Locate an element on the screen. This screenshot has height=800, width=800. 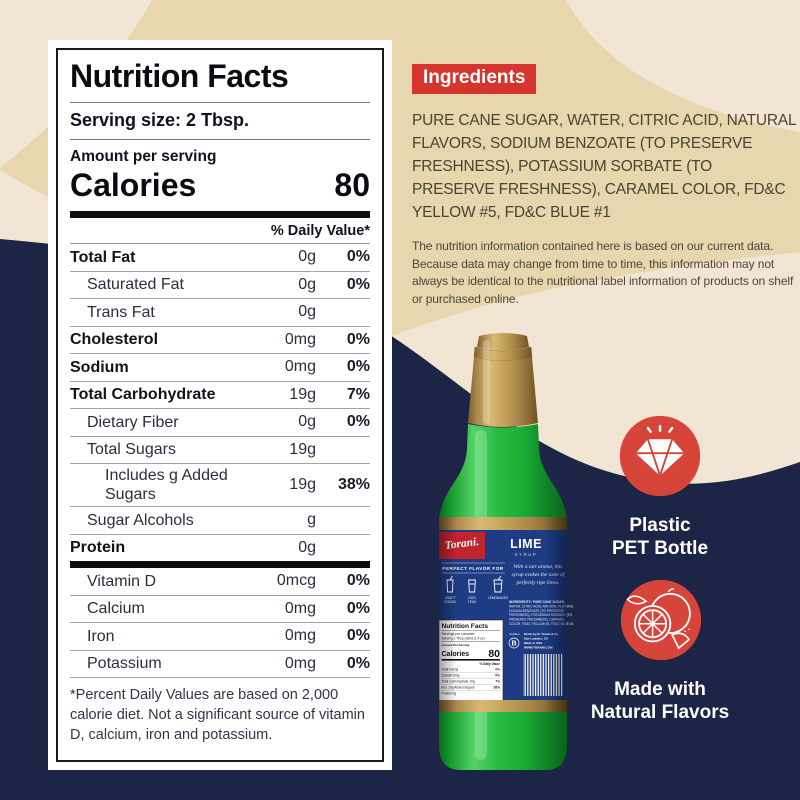
nutrient-name: Sodium is located at coordinates (99, 367).